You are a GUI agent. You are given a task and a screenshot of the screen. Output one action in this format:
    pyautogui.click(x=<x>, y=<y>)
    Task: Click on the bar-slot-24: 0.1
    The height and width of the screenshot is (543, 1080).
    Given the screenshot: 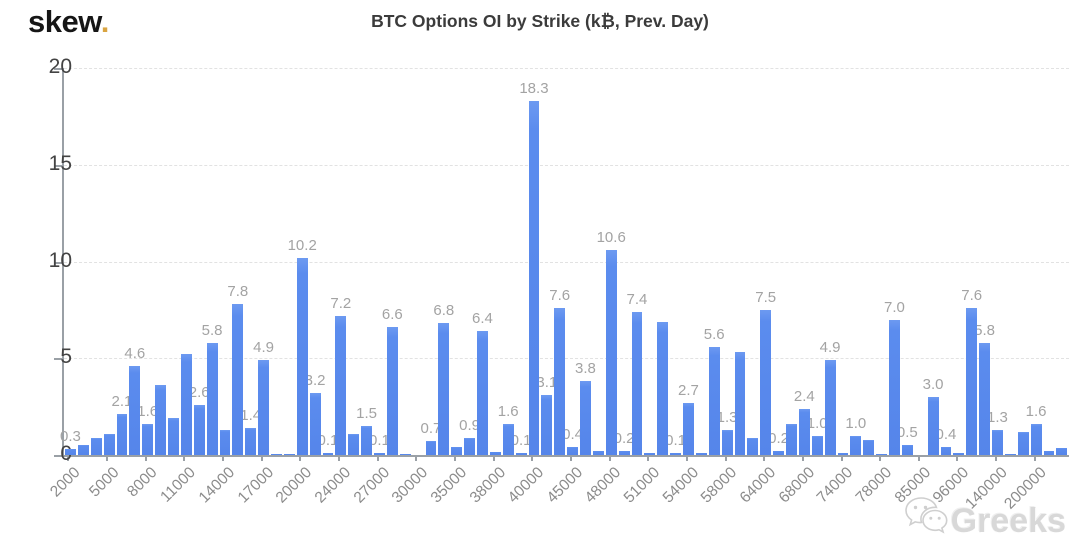 What is the action you would take?
    pyautogui.click(x=379, y=261)
    